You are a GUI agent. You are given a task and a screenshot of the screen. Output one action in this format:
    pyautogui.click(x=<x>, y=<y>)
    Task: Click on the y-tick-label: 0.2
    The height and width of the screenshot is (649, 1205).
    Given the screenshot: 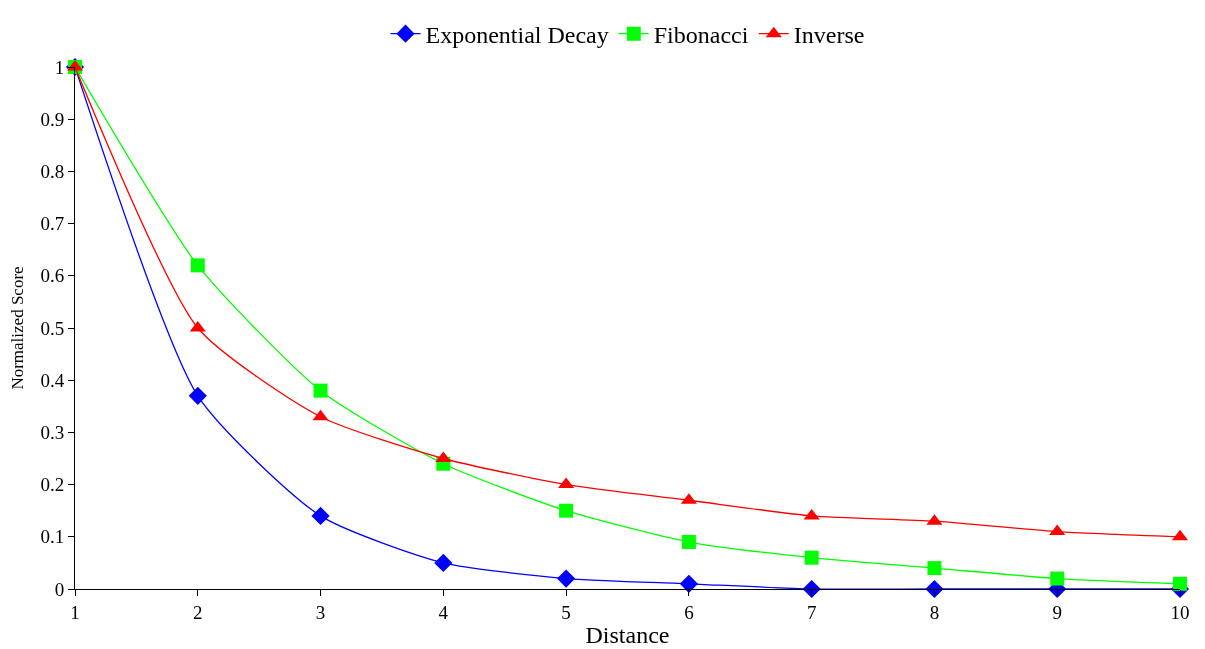 What is the action you would take?
    pyautogui.click(x=52, y=485)
    